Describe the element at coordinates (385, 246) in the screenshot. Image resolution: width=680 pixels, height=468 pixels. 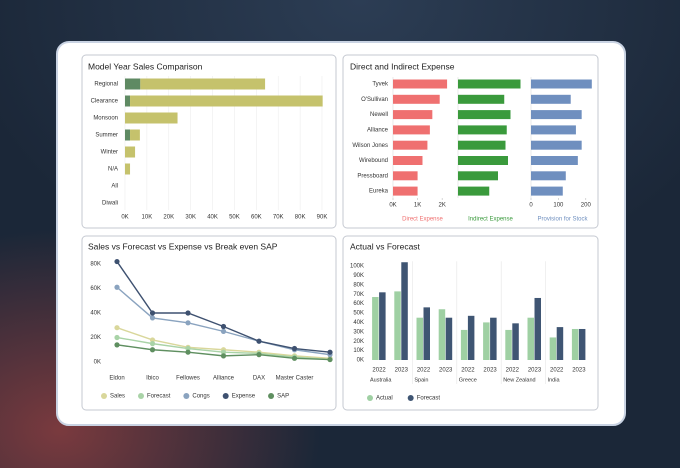
I see `chart-title: Actual vs Forecast` at that location.